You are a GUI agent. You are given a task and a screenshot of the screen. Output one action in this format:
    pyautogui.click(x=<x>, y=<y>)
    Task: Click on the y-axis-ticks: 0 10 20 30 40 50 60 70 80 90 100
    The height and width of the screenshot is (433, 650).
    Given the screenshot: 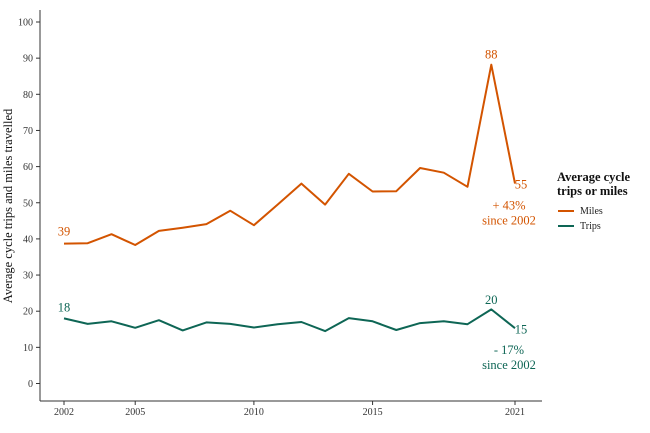 What is the action you would take?
    pyautogui.click(x=29, y=204)
    